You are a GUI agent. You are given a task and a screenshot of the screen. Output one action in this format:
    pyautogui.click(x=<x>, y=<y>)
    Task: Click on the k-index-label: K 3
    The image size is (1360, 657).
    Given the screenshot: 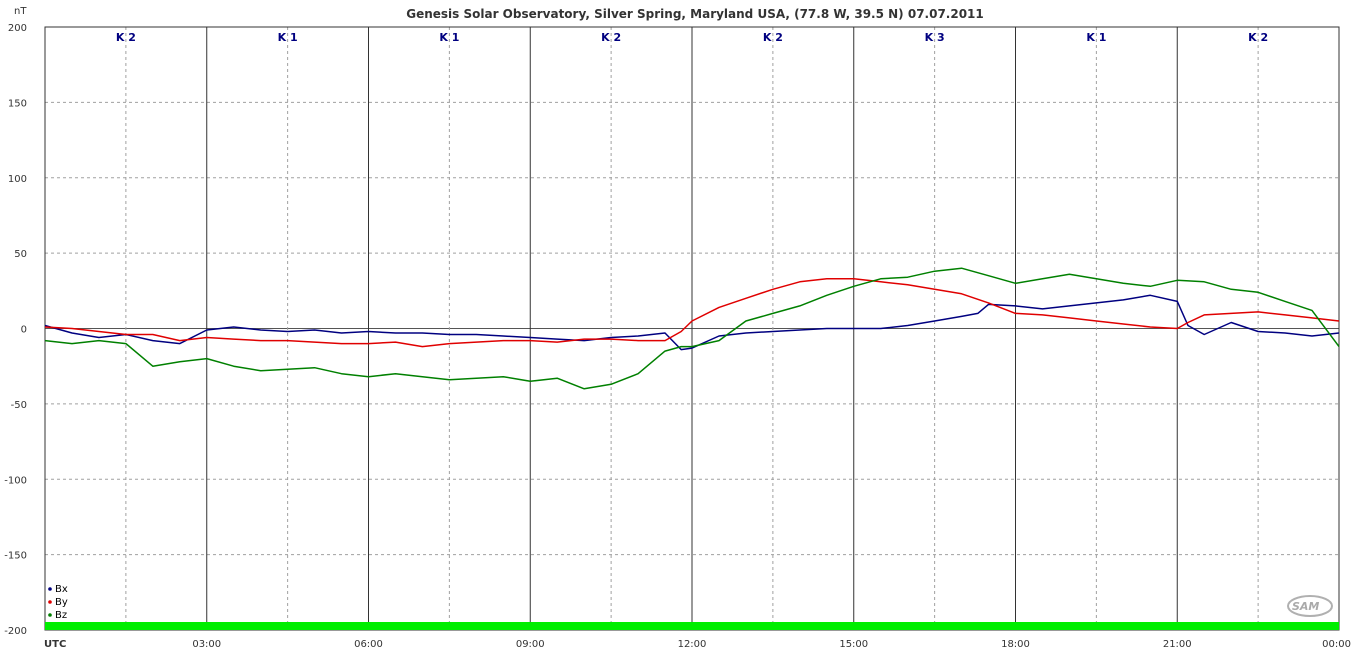 What is the action you would take?
    pyautogui.click(x=935, y=37)
    